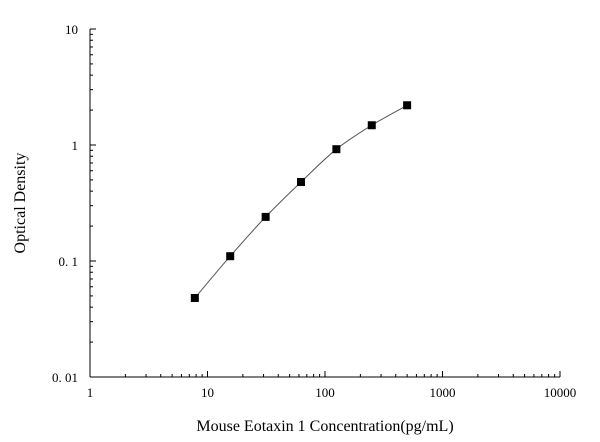  I want to click on y-tick-label: 0. 1, so click(69, 261).